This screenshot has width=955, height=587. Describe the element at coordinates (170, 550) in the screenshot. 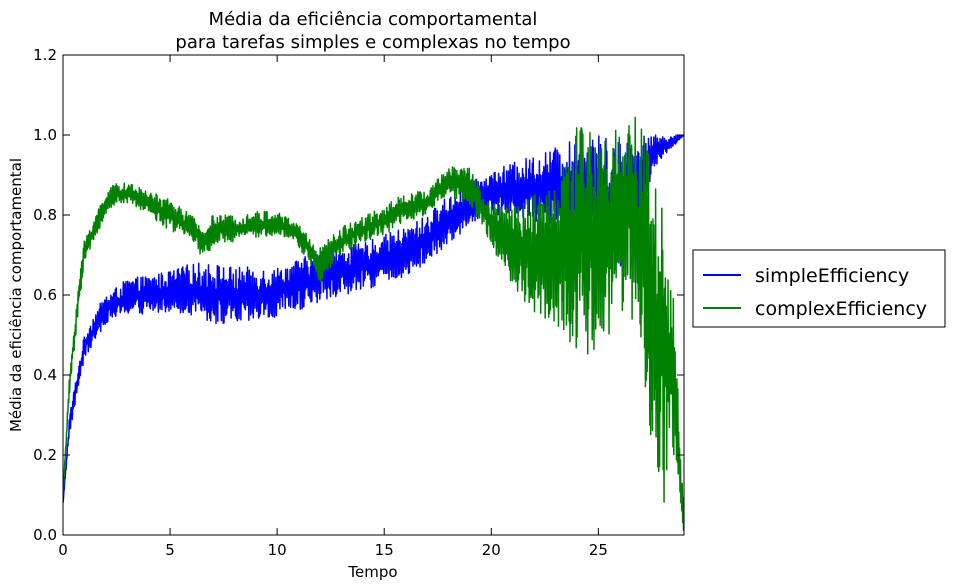

I see `x-tick-label: 5` at that location.